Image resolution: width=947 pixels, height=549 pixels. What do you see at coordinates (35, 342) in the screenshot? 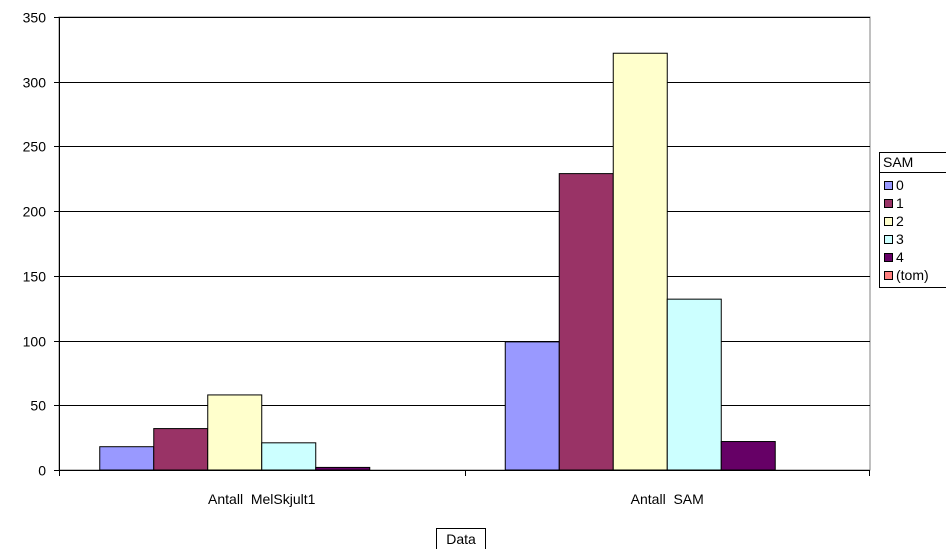
I see `y-tick-label: 100` at bounding box center [35, 342].